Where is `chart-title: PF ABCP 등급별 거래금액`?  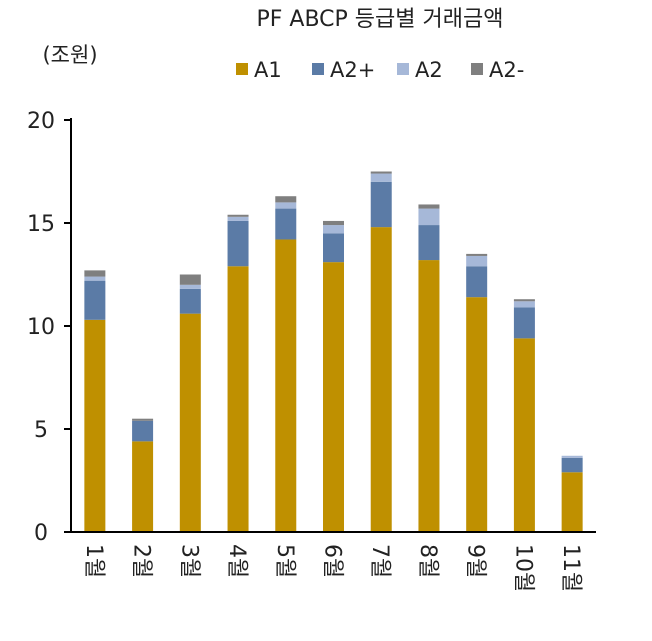 chart-title: PF ABCP 등급별 거래금액 is located at coordinates (380, 19).